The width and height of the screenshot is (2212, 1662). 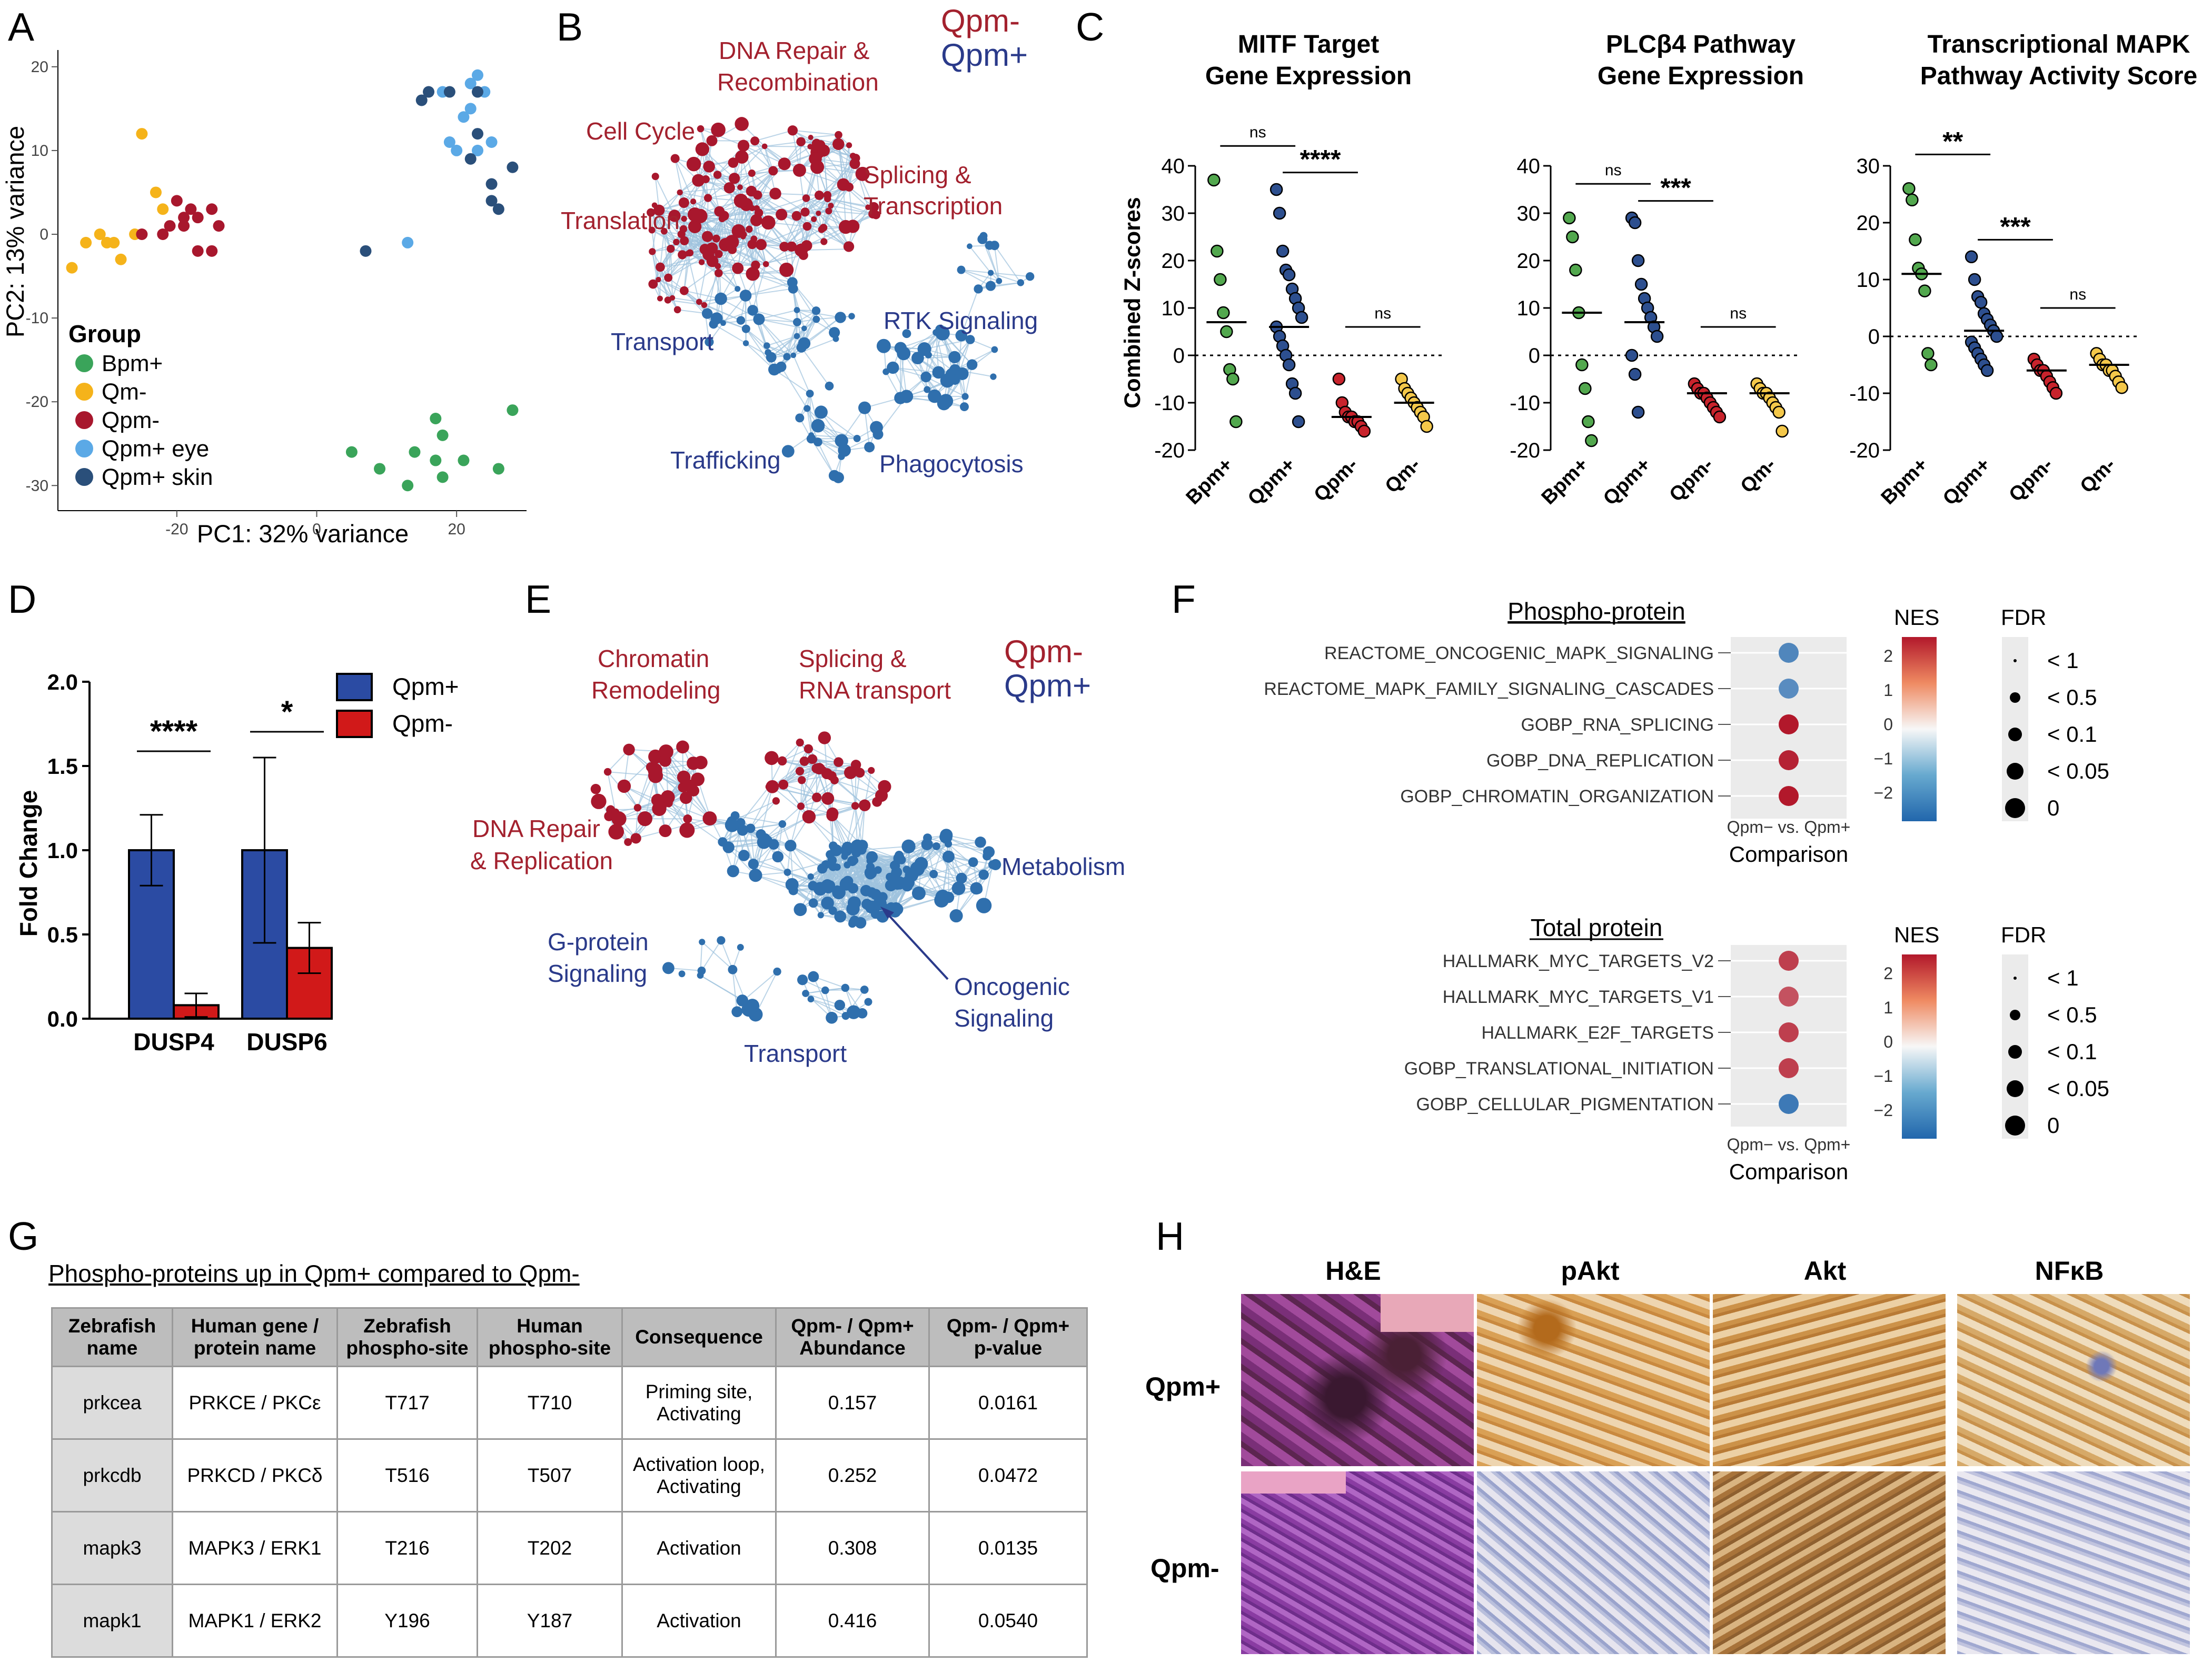 What do you see at coordinates (112, 1475) in the screenshot?
I see `table-cell-text: prkcdb` at bounding box center [112, 1475].